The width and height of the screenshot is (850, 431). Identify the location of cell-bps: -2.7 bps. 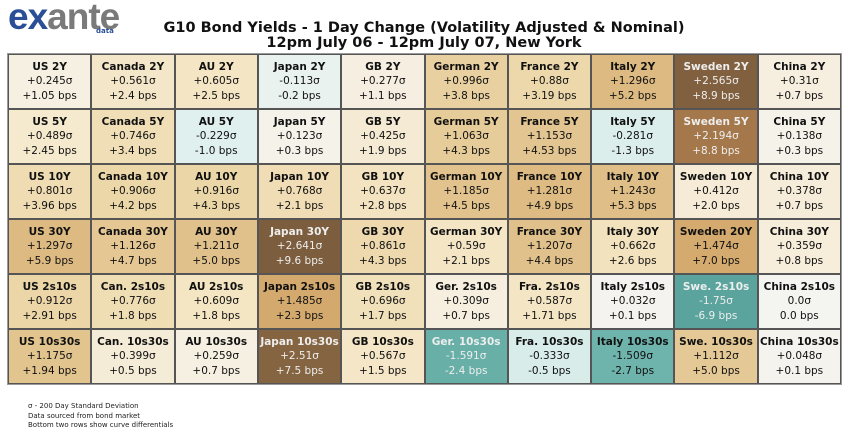
(633, 370).